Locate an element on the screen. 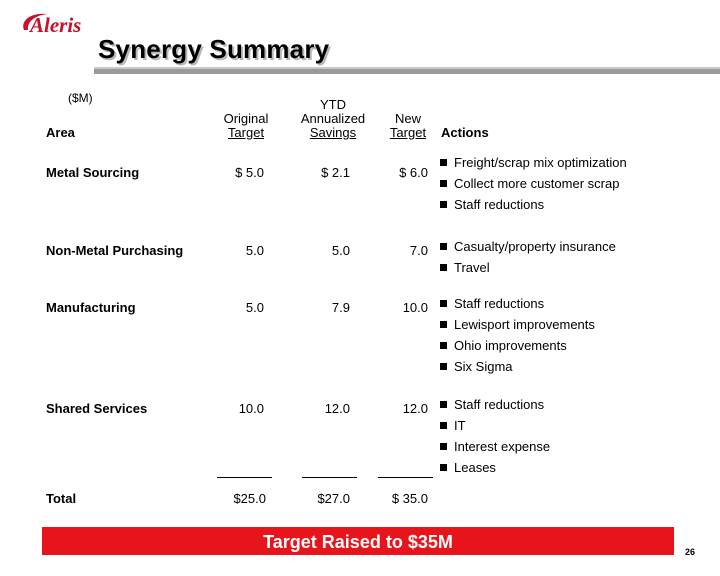  title-rule-top is located at coordinates (407, 68).